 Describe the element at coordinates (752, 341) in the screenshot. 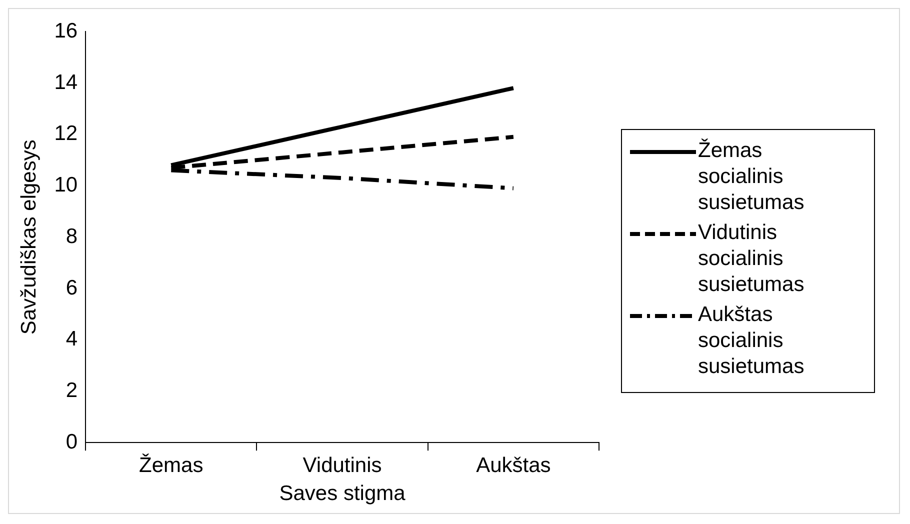

I see `legend-label: Aukštas socialinis susietumas` at that location.